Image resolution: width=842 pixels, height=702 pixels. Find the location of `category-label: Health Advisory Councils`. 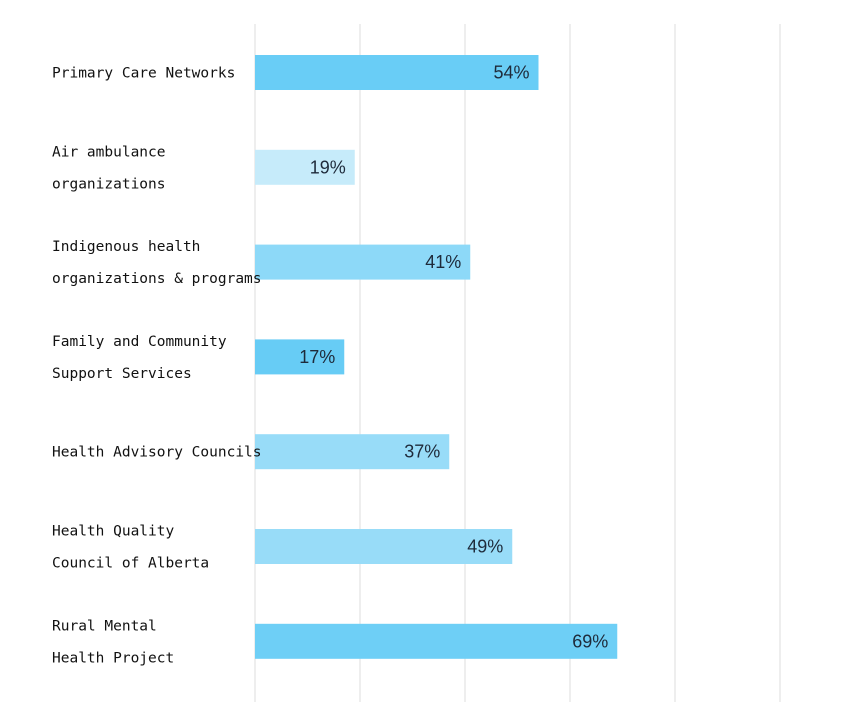

category-label: Health Advisory Councils is located at coordinates (157, 453).